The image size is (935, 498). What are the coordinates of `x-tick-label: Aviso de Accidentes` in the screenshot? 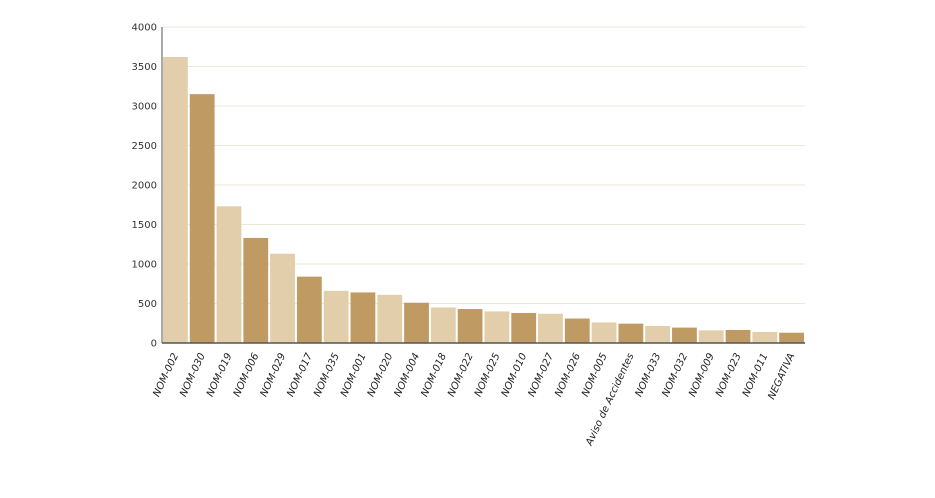 It's located at (610, 400).